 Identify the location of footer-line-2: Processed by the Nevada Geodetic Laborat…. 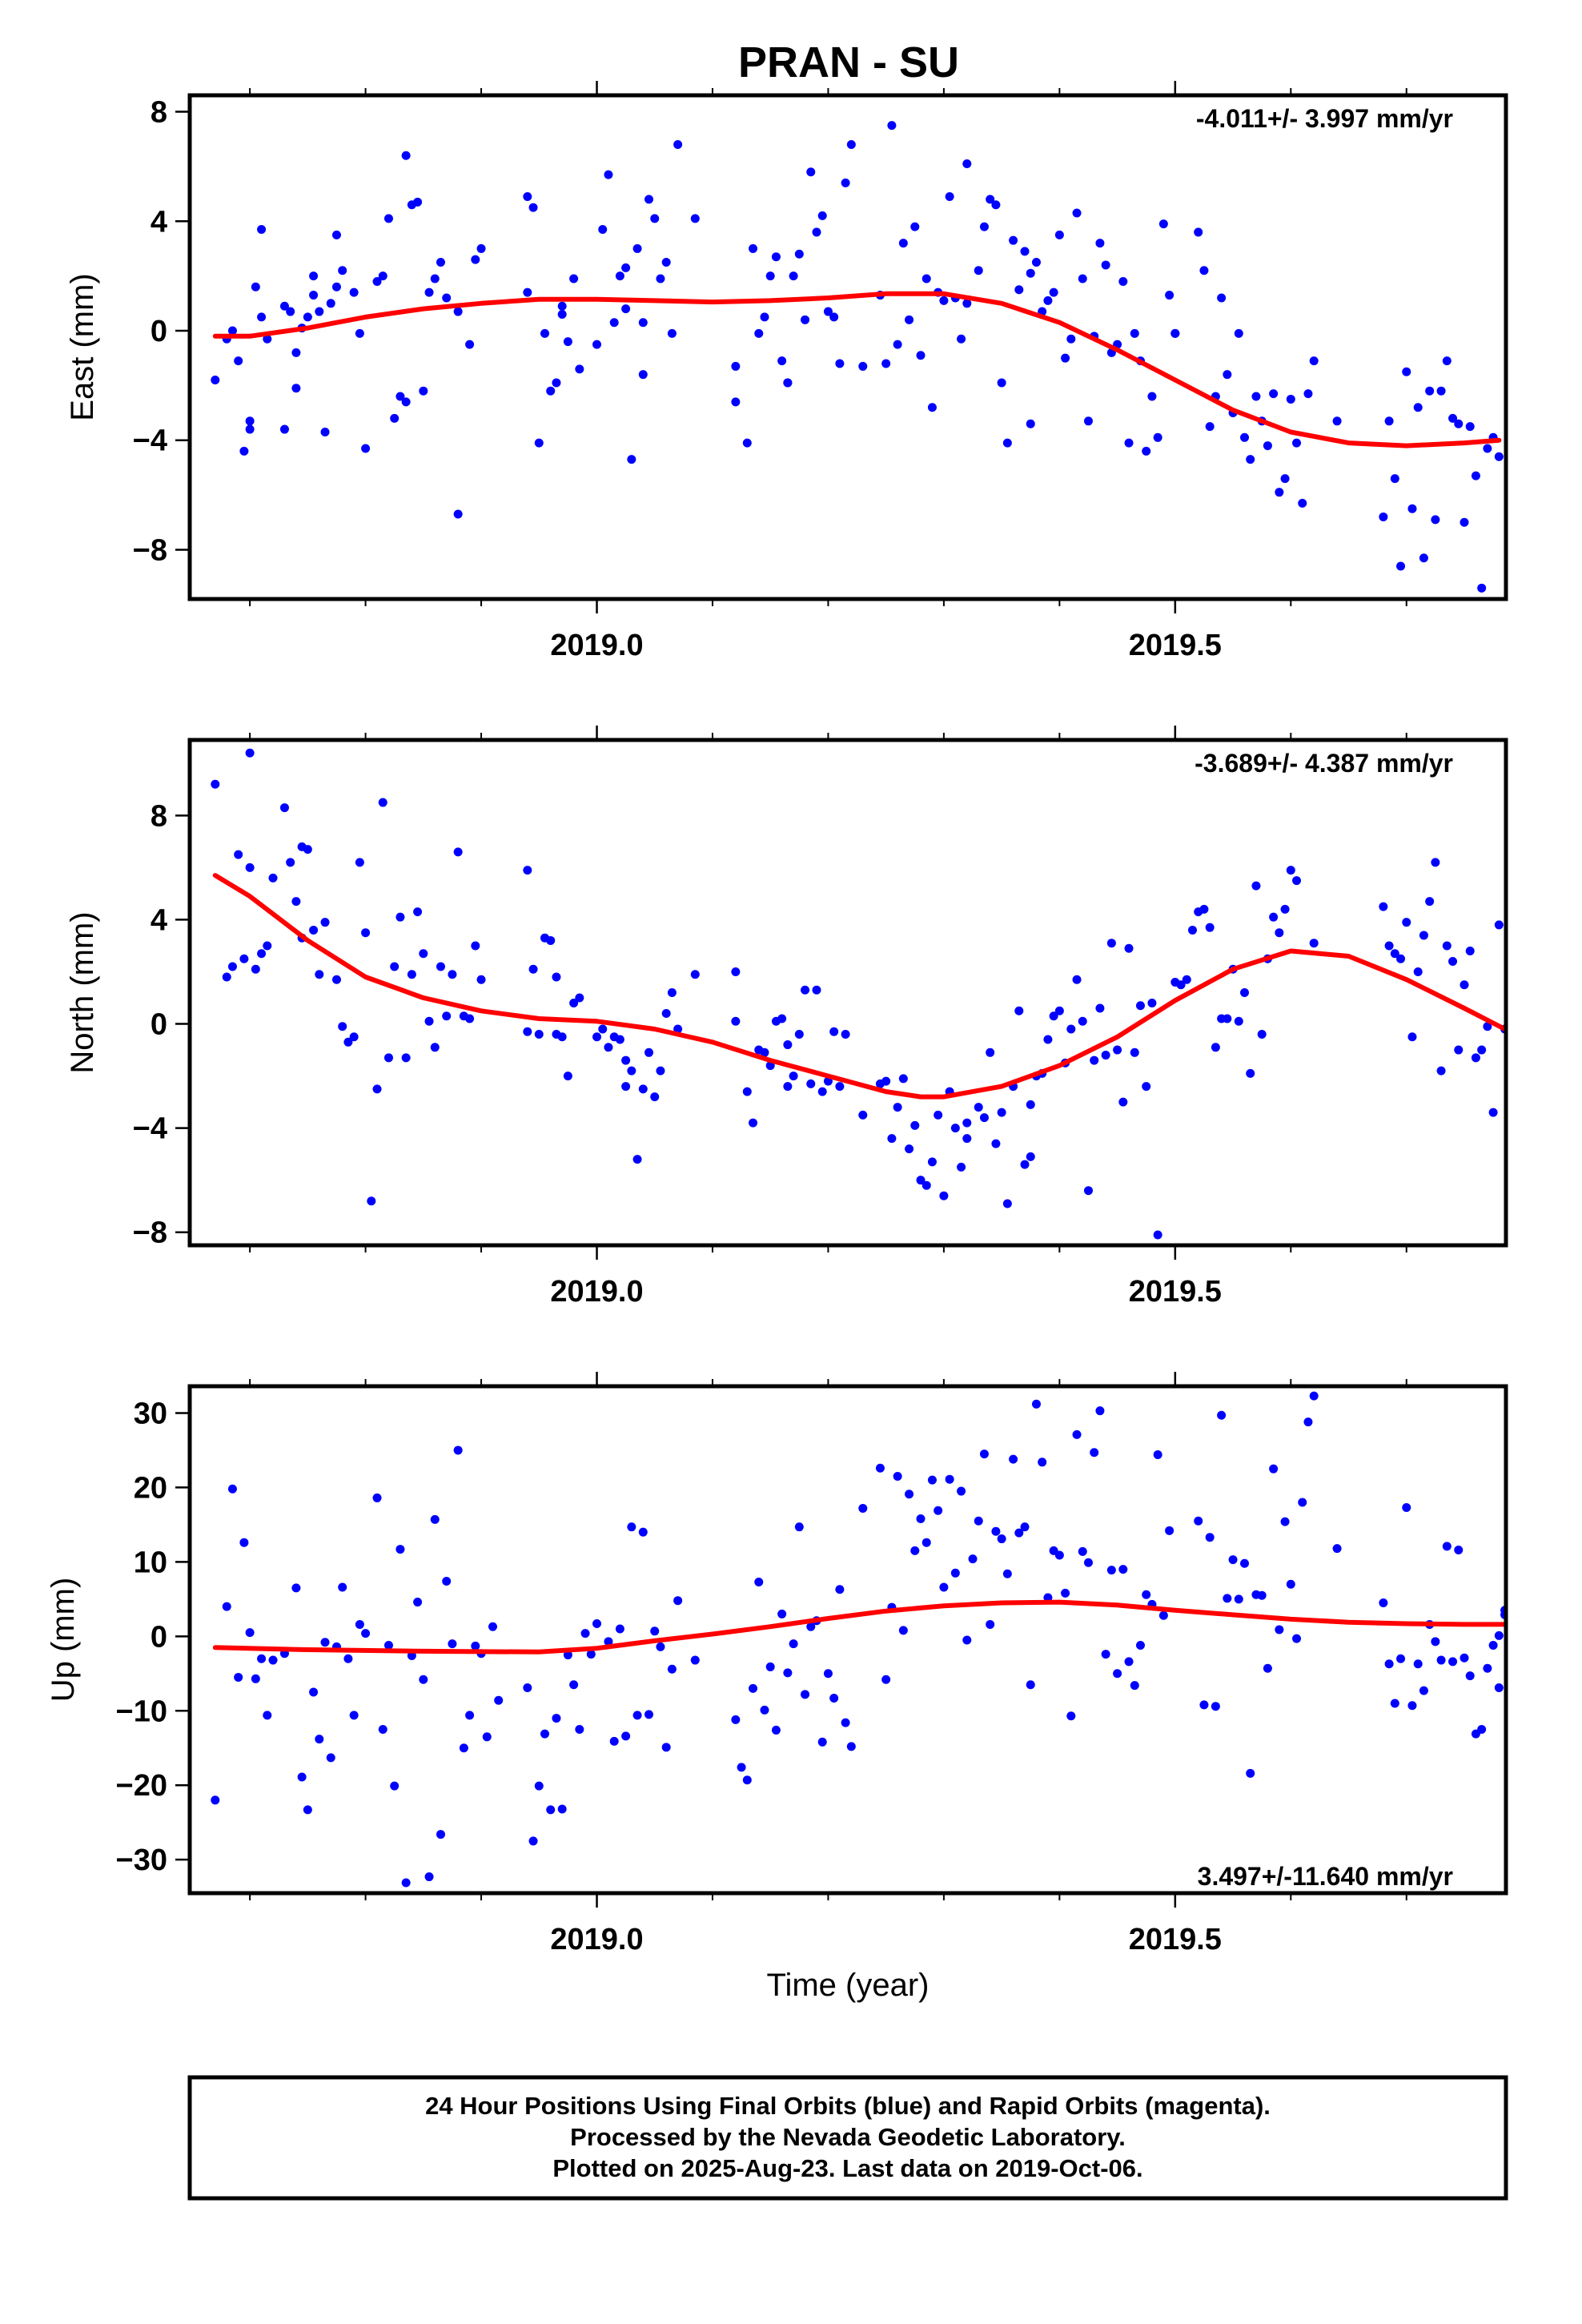
(848, 2137).